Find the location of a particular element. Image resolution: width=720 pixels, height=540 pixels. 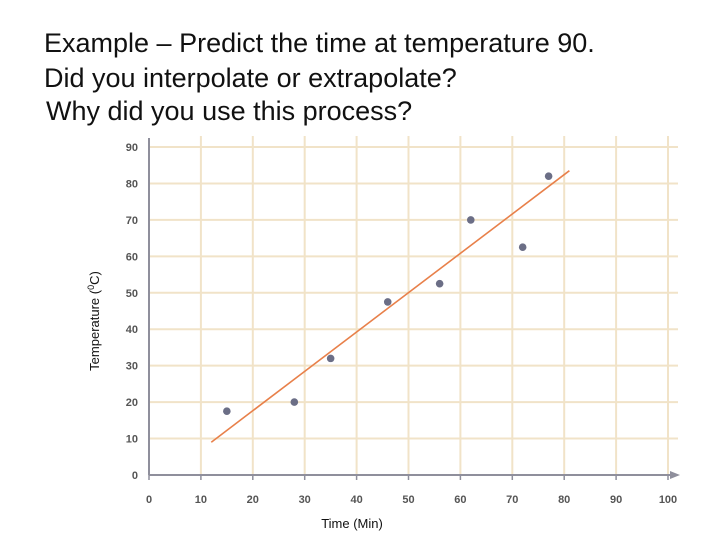

x-axis-arrow is located at coordinates (675, 475).